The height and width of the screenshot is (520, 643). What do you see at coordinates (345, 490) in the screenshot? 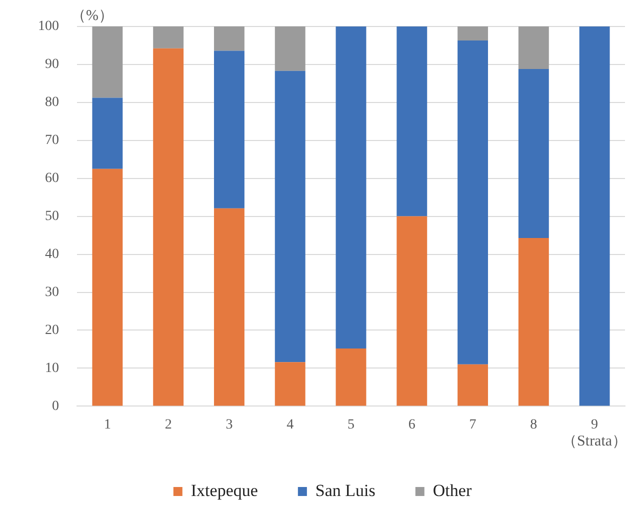
I see `legend-label: San Luis` at bounding box center [345, 490].